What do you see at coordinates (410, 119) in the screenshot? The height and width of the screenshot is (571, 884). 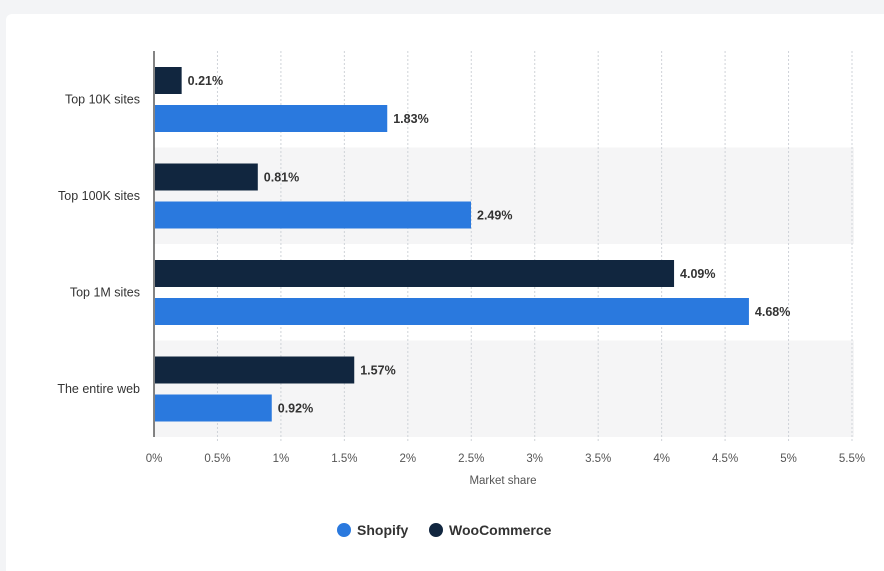 I see `data-label: 1.83%` at bounding box center [410, 119].